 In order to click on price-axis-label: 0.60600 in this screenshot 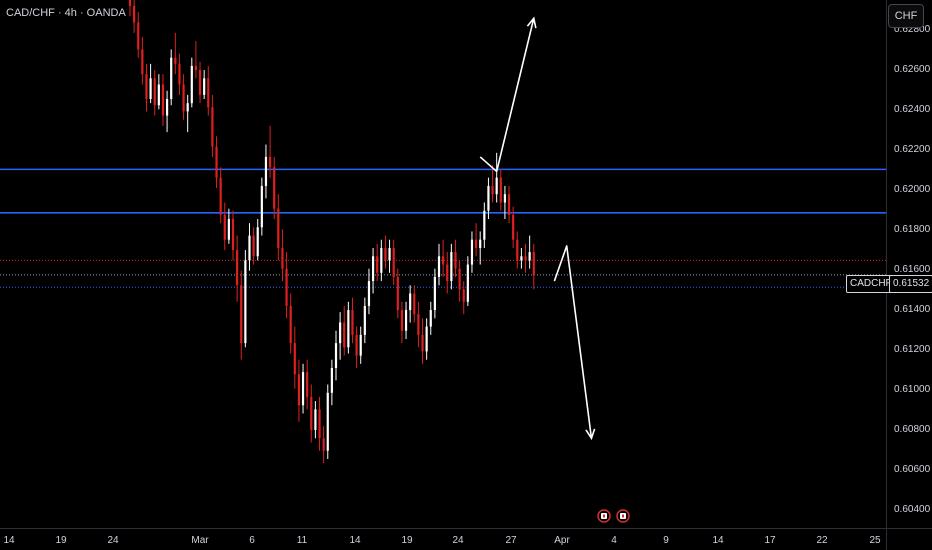, I will do `click(912, 469)`.